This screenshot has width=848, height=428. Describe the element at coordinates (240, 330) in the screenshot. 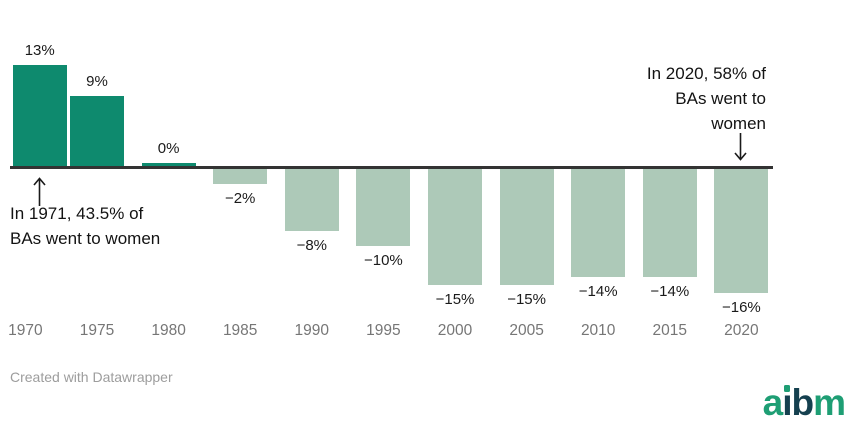

I see `x-axis-tick-label: 1985` at that location.